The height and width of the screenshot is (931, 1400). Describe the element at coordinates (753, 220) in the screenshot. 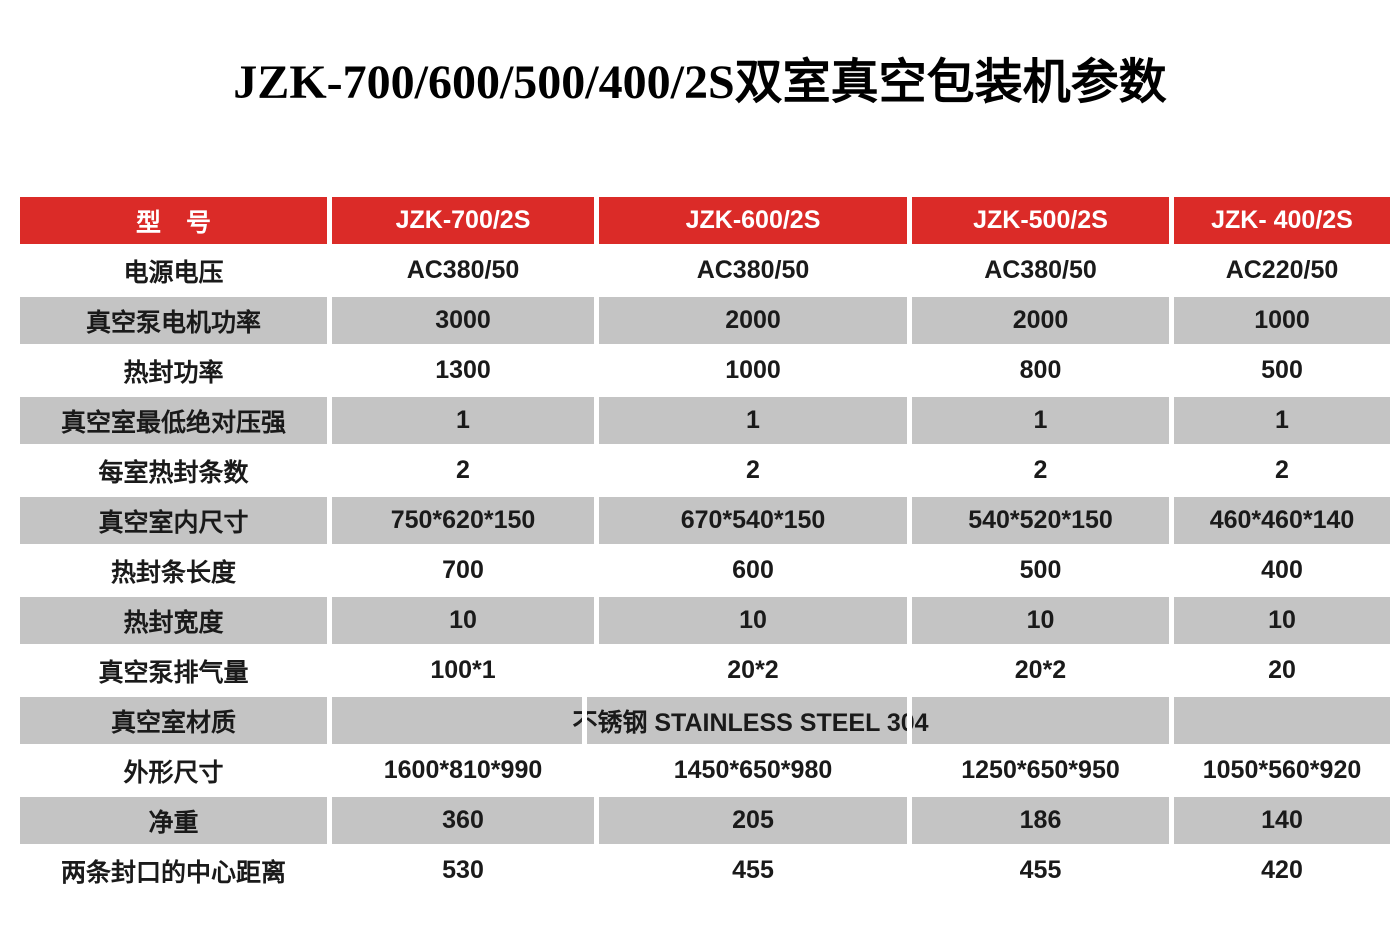

I see `header-model-1: JZK-600/2S` at that location.